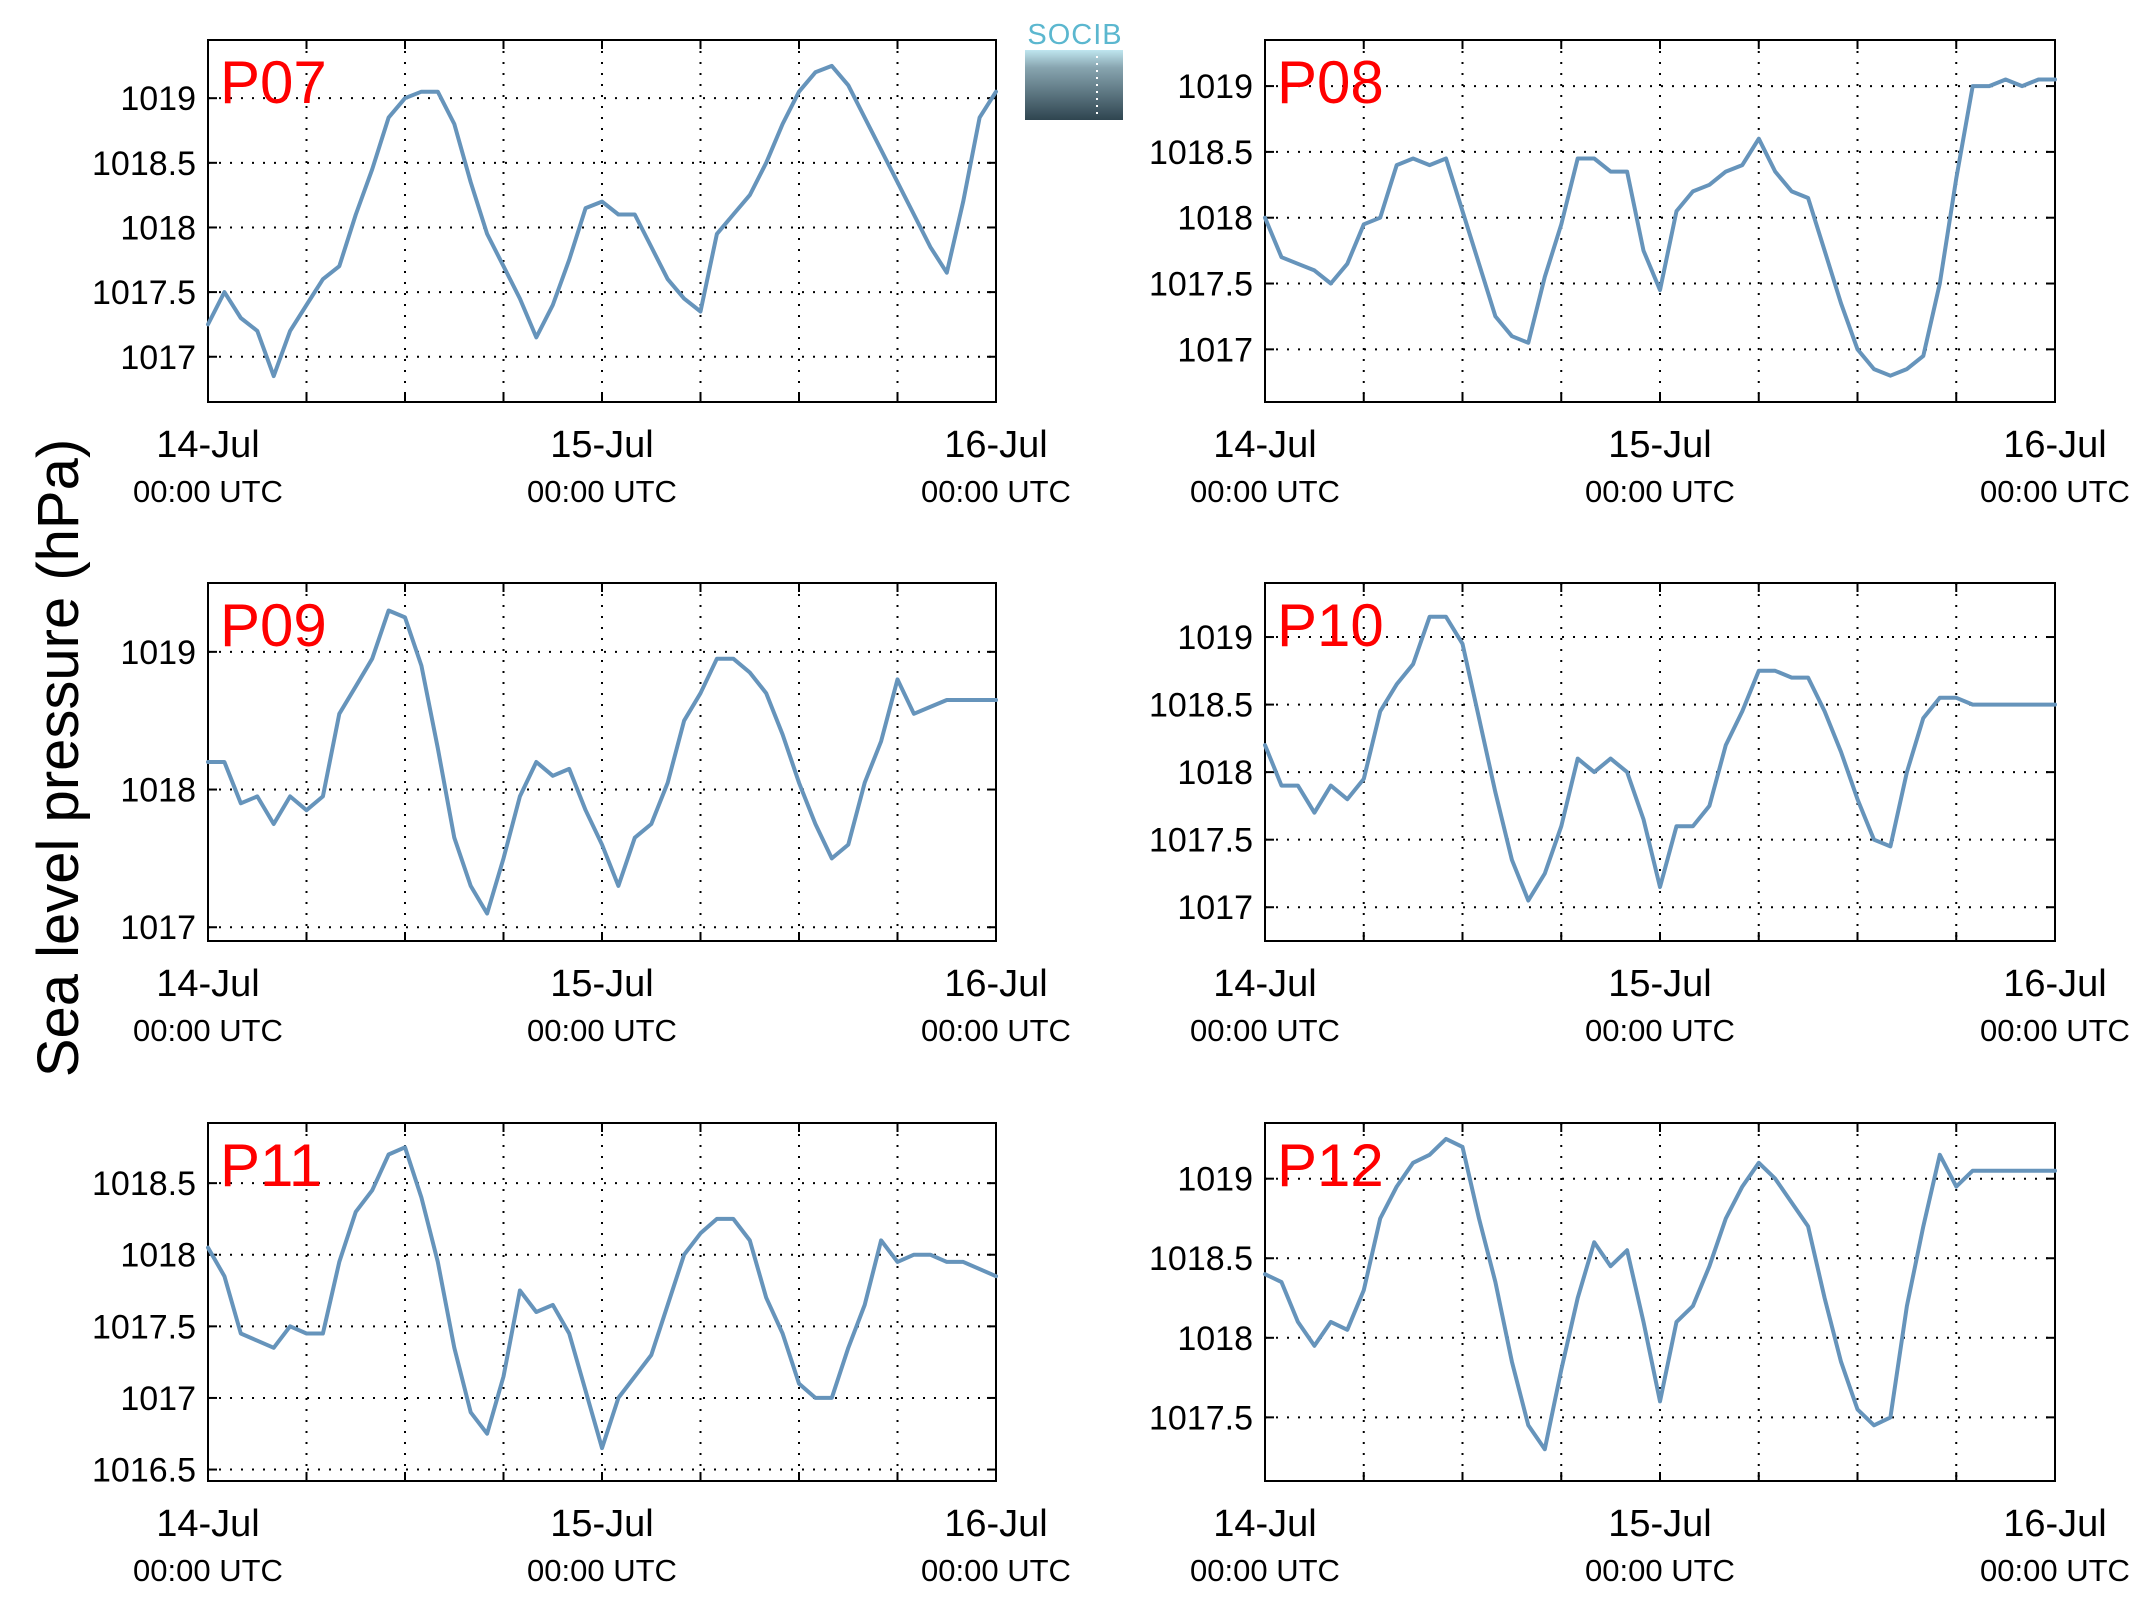 The height and width of the screenshot is (1608, 2142). I want to click on panel-title-p11: P11, so click(271, 1165).